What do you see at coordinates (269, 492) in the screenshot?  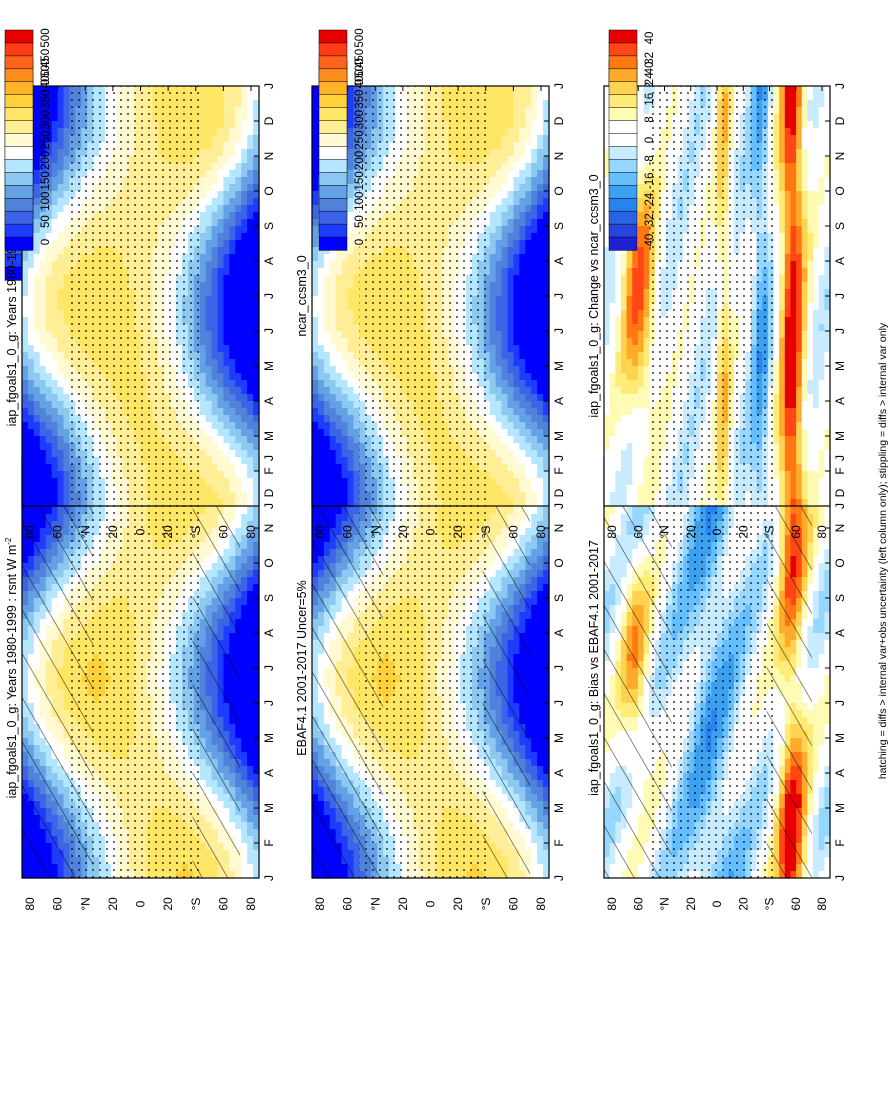 I see `month-tick-label: D` at bounding box center [269, 492].